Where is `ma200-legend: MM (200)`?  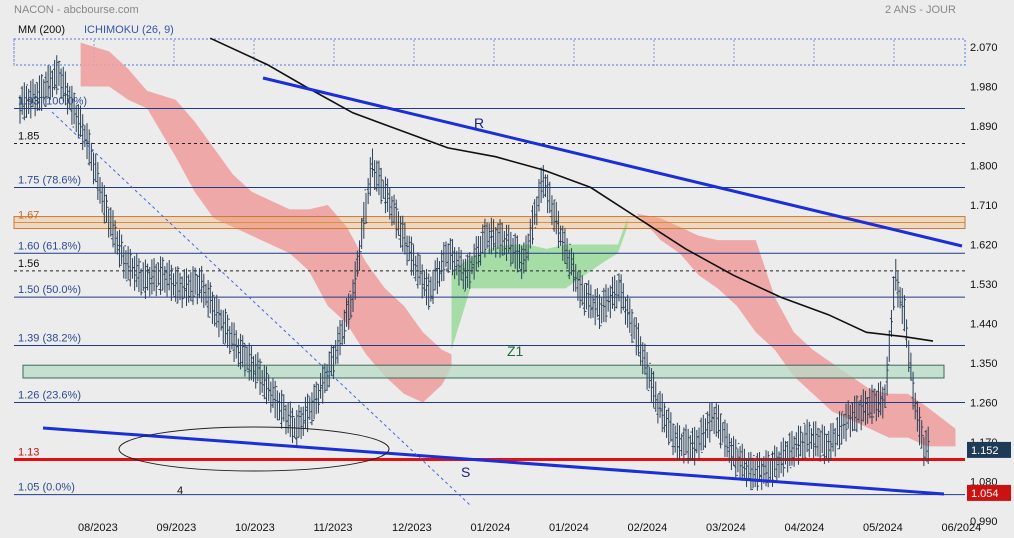 ma200-legend: MM (200) is located at coordinates (41, 30).